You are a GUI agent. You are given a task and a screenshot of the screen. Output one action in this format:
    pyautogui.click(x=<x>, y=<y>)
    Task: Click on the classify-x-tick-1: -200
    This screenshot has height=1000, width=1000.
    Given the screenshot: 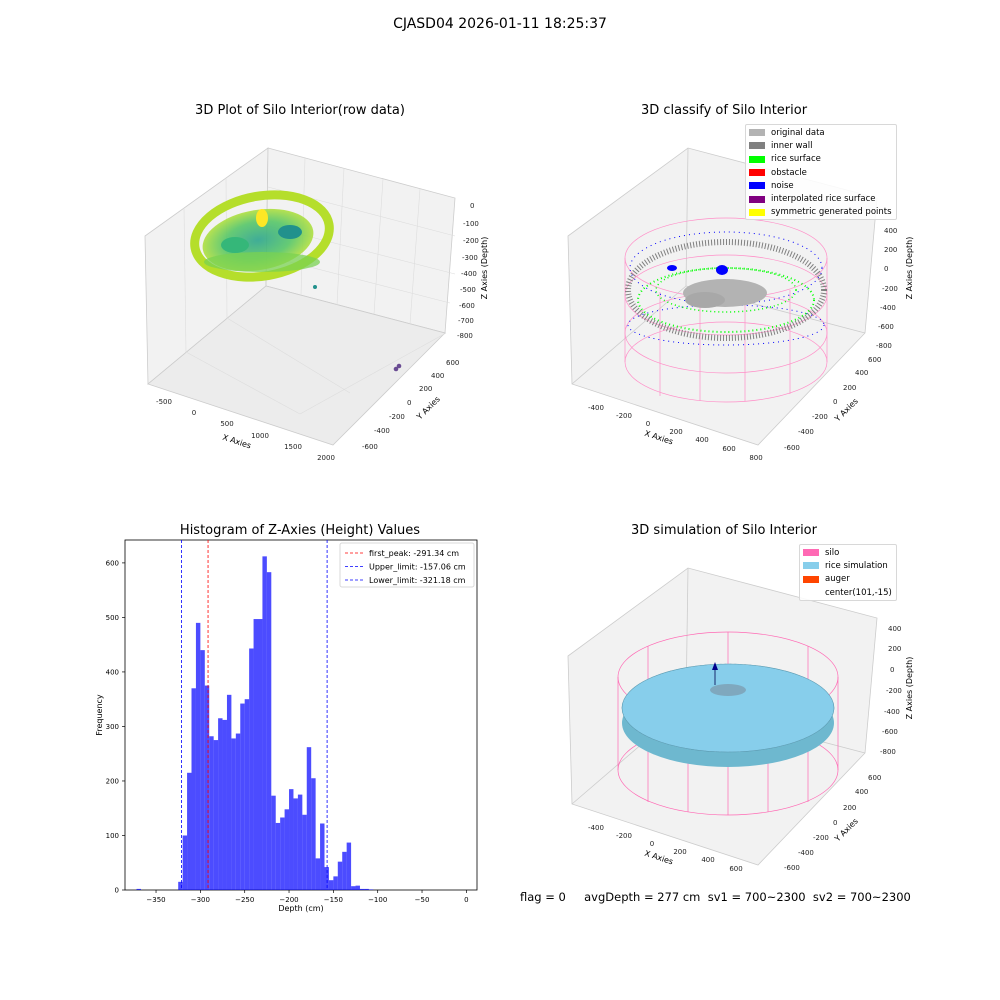 What is the action you would take?
    pyautogui.click(x=624, y=416)
    